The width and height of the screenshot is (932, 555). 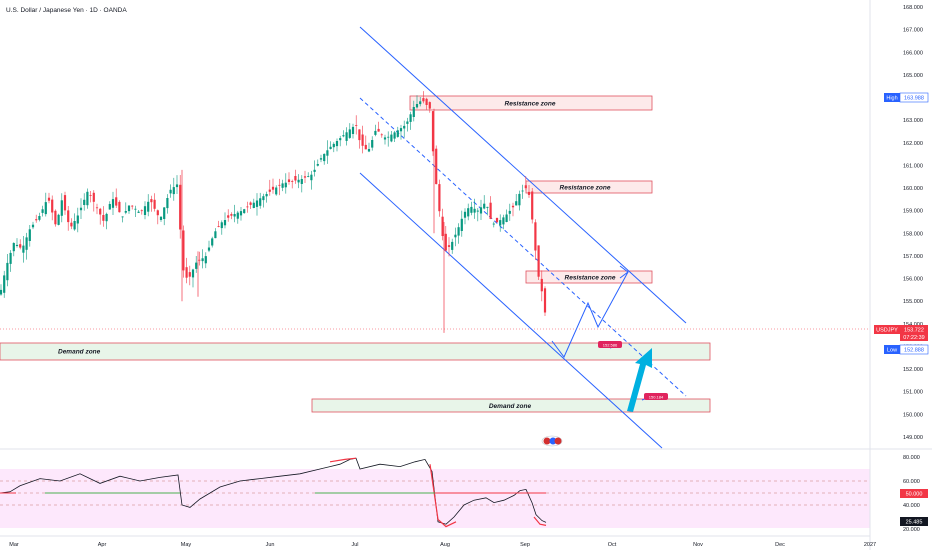 I want to click on price-tick-label: 168.000, so click(x=913, y=8).